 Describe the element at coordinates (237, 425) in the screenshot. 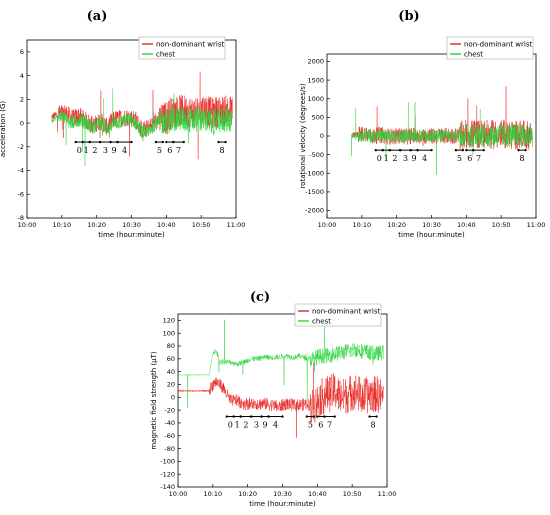

I see `segment-label: 1` at that location.